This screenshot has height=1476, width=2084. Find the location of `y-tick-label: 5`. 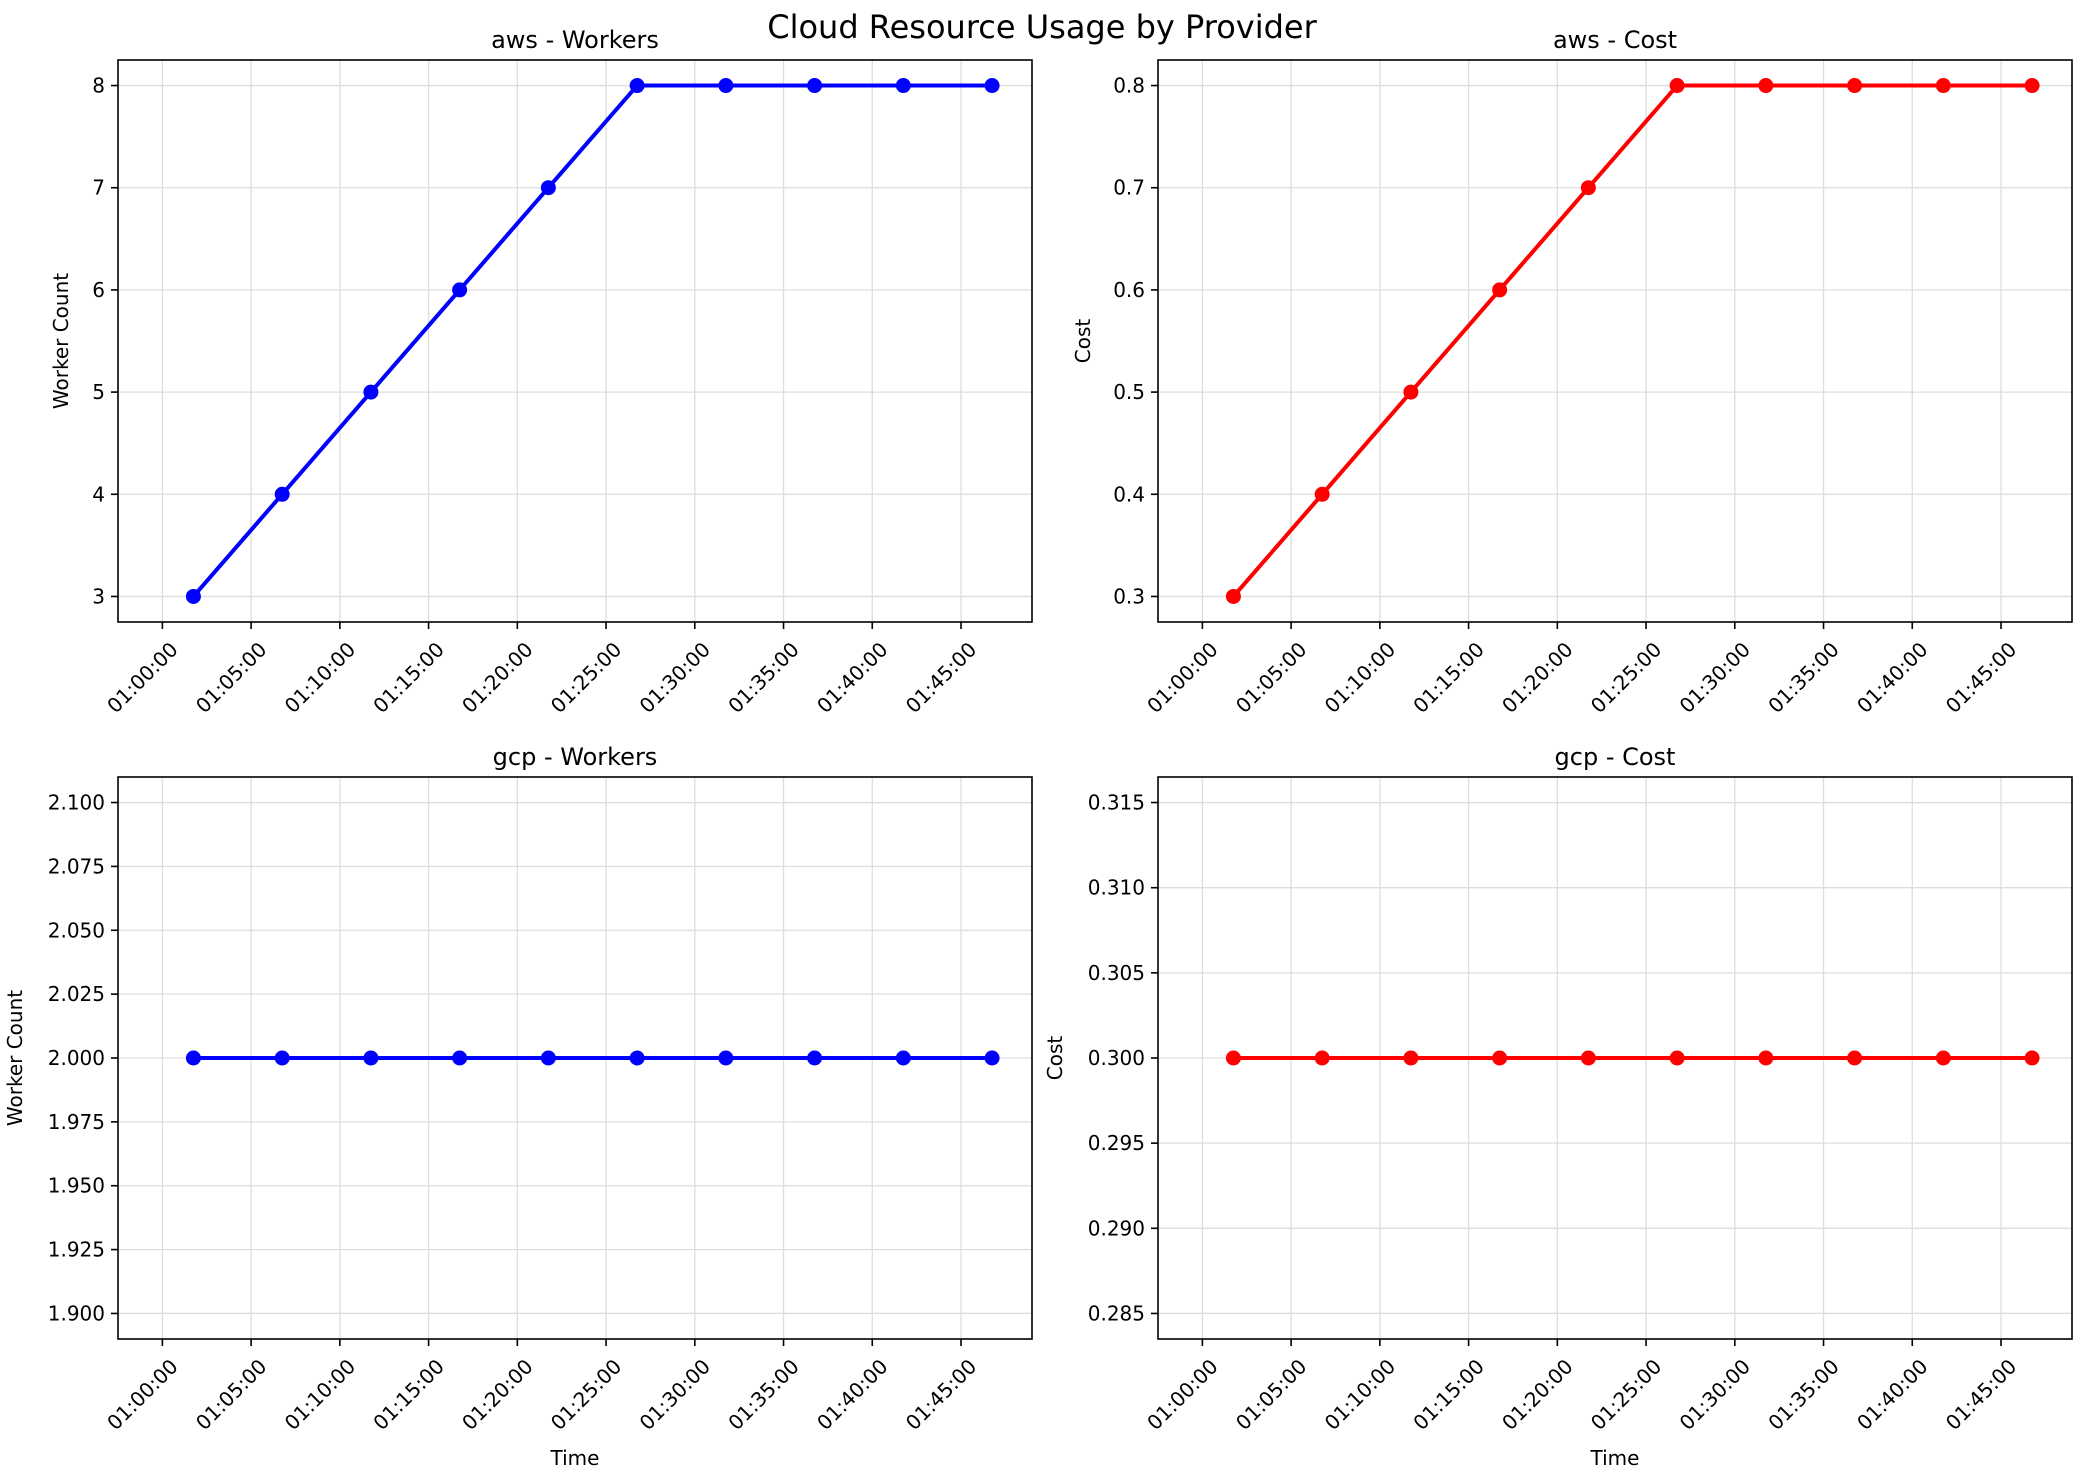

y-tick-label: 5 is located at coordinates (98, 392).